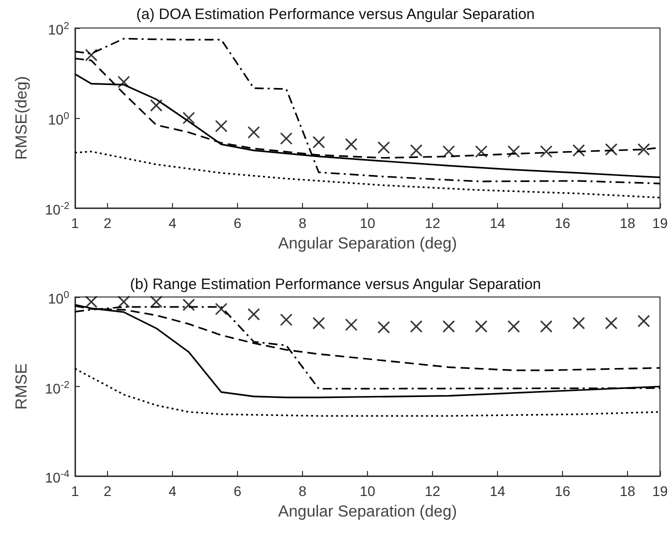 Image resolution: width=671 pixels, height=540 pixels. I want to click on chart-title: (b) Range Estimation Performance versus Angular Separation, so click(336, 284).